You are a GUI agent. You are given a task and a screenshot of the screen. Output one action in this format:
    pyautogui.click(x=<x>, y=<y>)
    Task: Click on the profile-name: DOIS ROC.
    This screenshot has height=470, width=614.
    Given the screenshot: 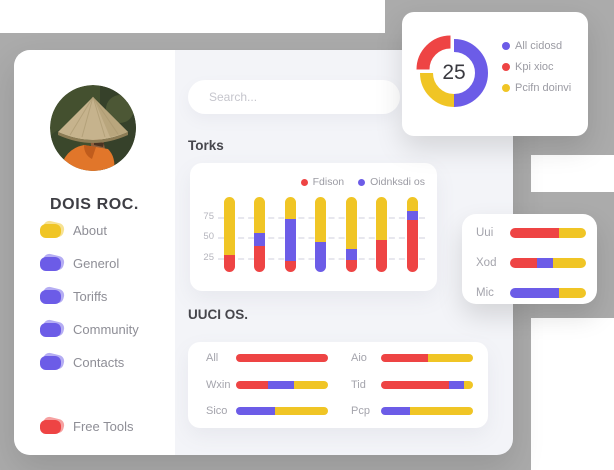 What is the action you would take?
    pyautogui.click(x=94, y=204)
    